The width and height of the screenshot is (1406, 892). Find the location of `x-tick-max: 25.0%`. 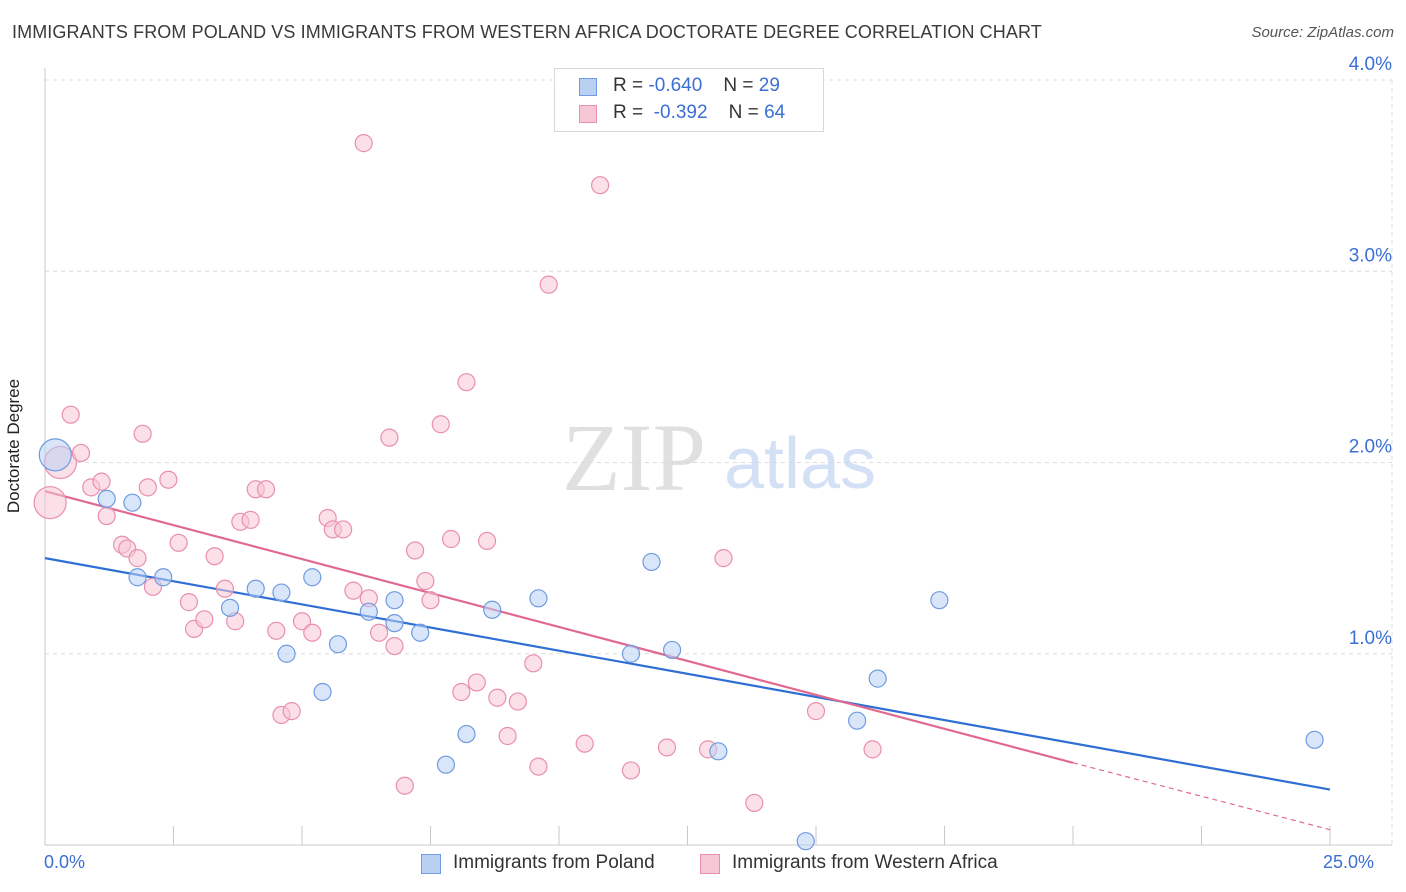

x-tick-max: 25.0% is located at coordinates (1349, 862).